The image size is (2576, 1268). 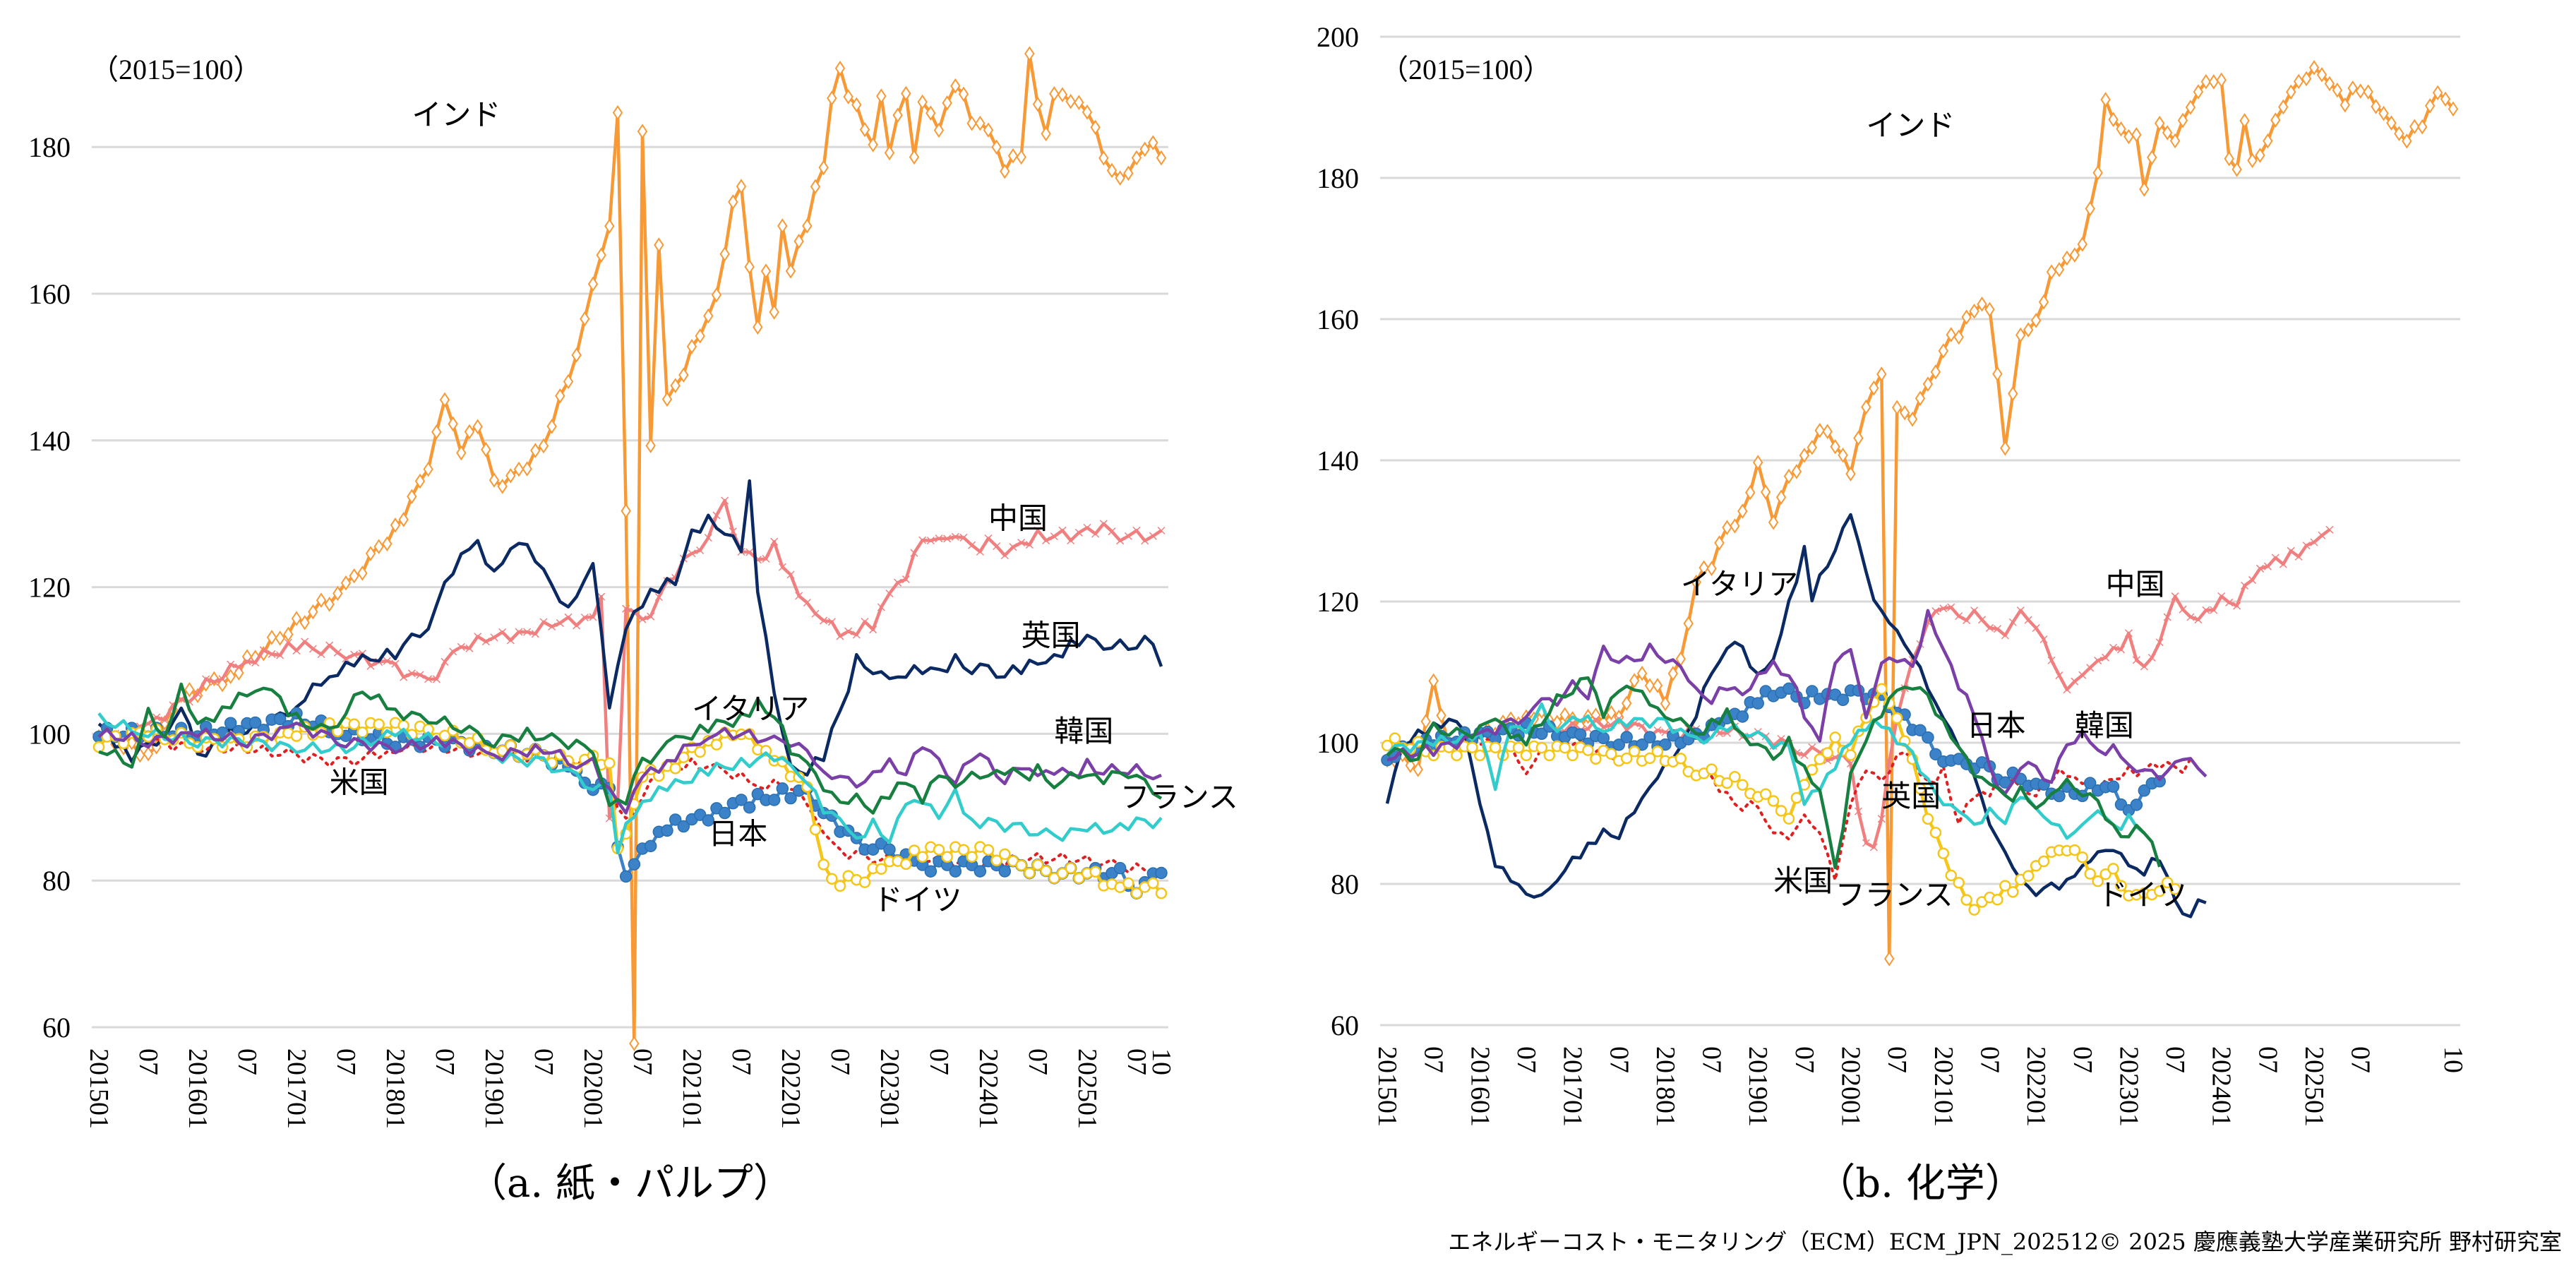 What do you see at coordinates (2036, 1086) in the screenshot?
I see `x-tick-label: 202201` at bounding box center [2036, 1086].